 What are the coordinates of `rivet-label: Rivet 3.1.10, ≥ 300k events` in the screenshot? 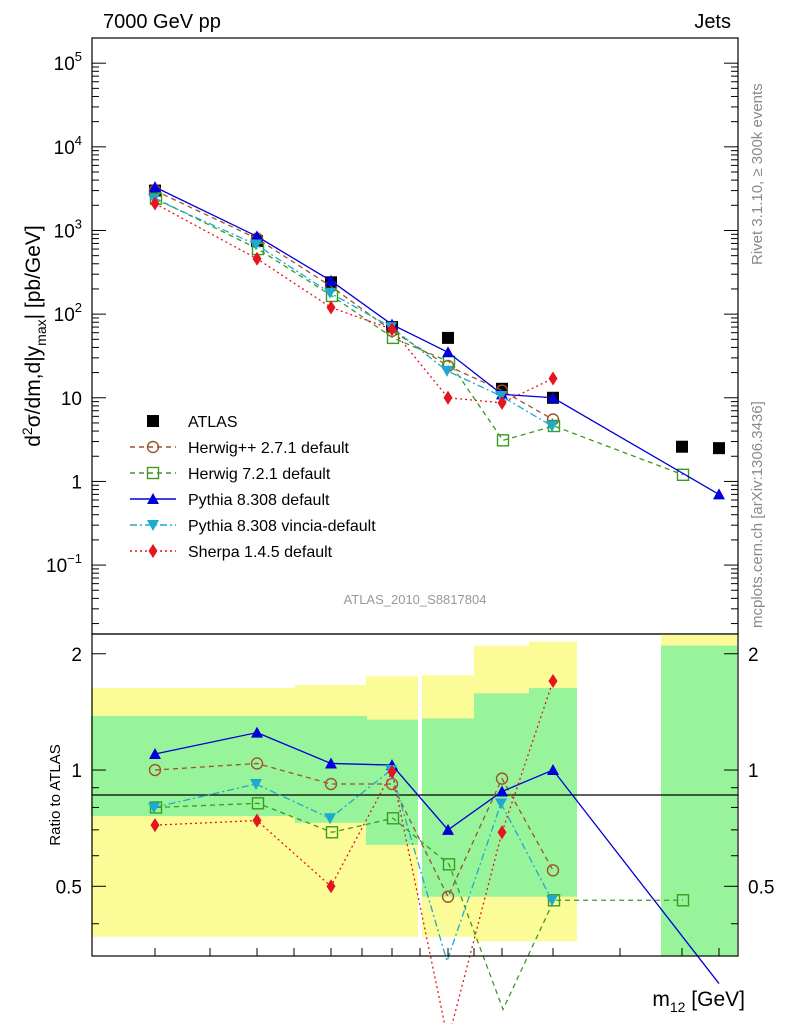 It's located at (757, 174).